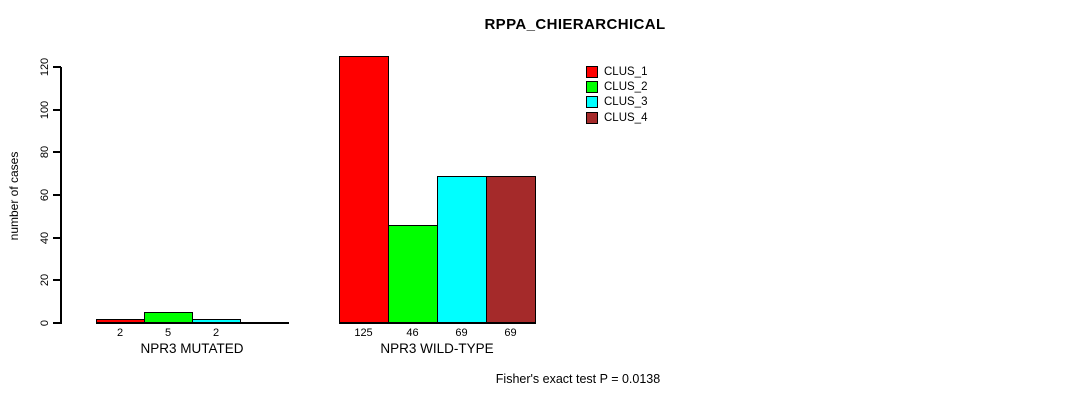  I want to click on y-axis-tick-label: 100, so click(45, 110).